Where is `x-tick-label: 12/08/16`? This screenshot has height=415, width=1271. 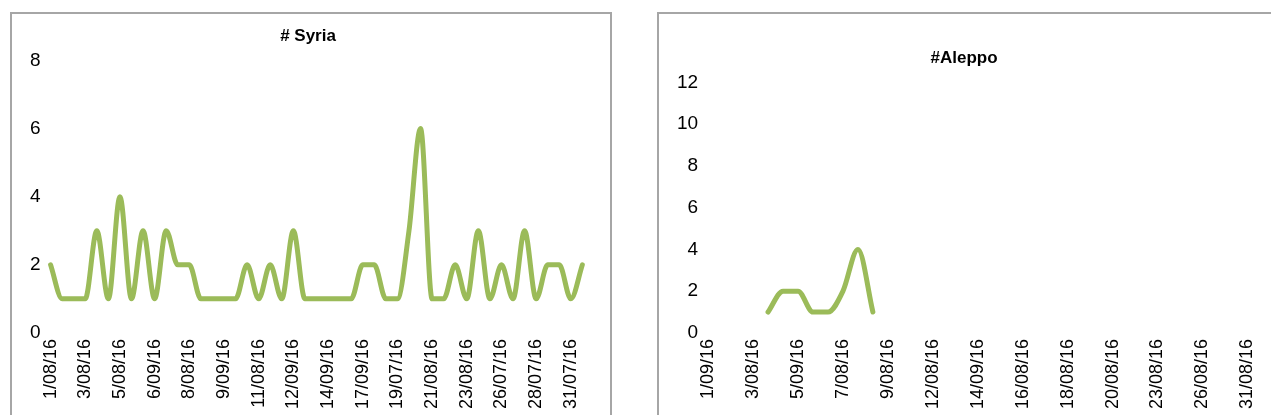
x-tick-label: 12/08/16 is located at coordinates (931, 374).